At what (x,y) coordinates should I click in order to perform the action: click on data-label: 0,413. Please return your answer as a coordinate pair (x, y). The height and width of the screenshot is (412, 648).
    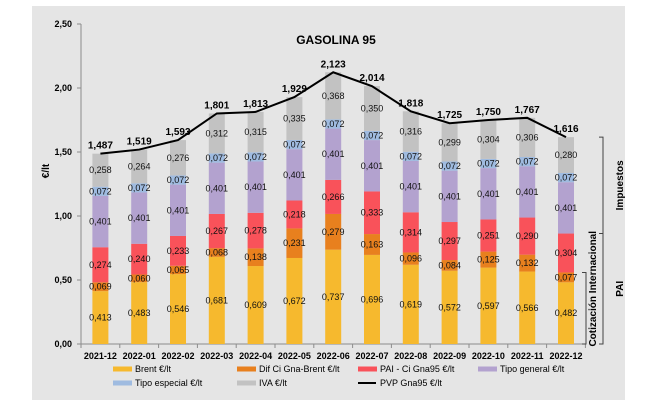
    Looking at the image, I should click on (100, 318).